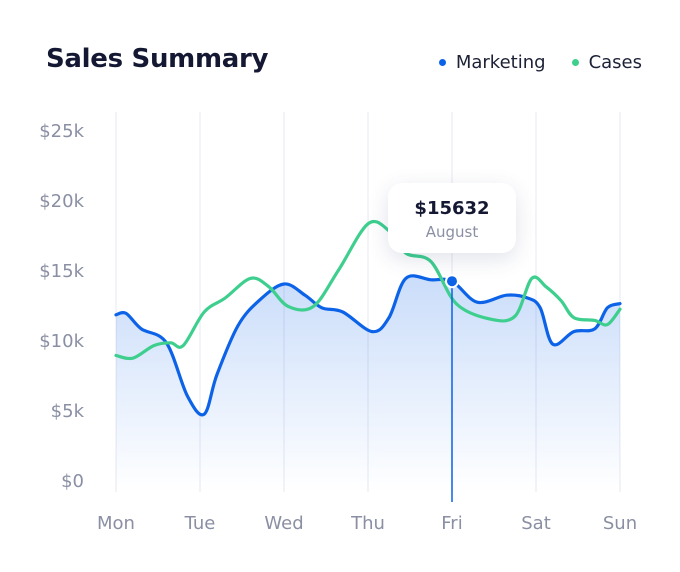 The width and height of the screenshot is (680, 572). I want to click on x-tick-sun: Sun, so click(620, 523).